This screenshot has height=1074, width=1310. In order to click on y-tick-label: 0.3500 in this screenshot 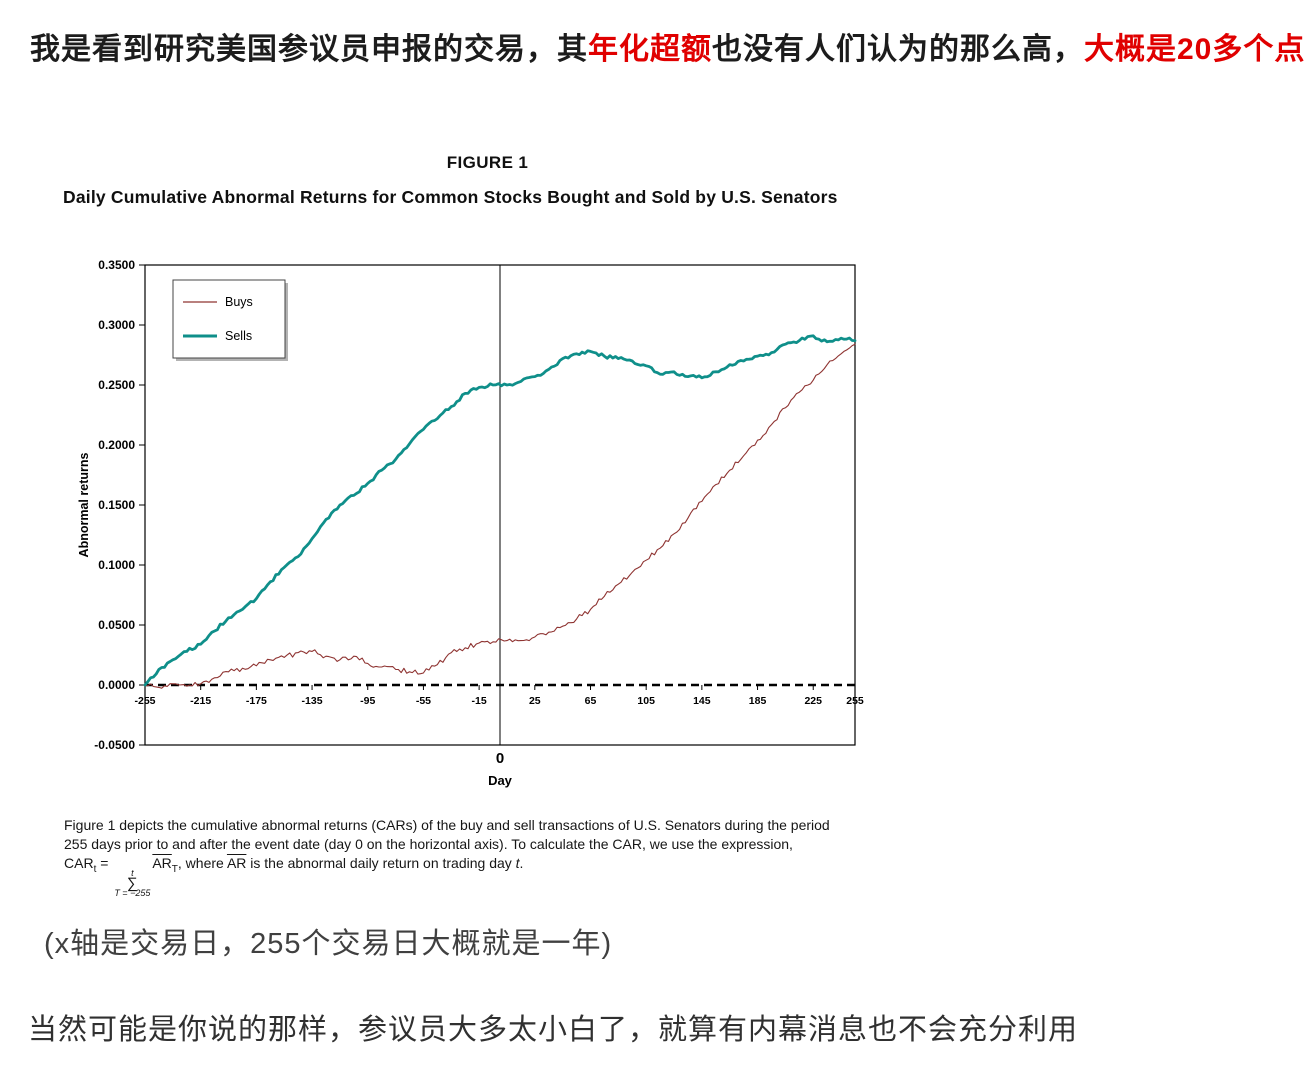, I will do `click(116, 265)`.